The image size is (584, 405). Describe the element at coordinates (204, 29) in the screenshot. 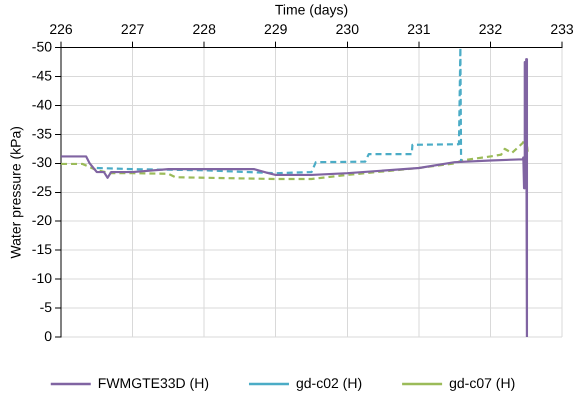

I see `x-tick-label: 228` at that location.